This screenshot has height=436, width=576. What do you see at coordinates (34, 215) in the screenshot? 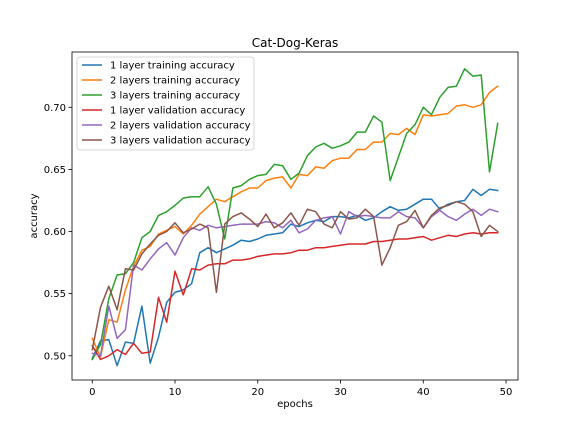
I see `y-axis-label: accuracy` at bounding box center [34, 215].